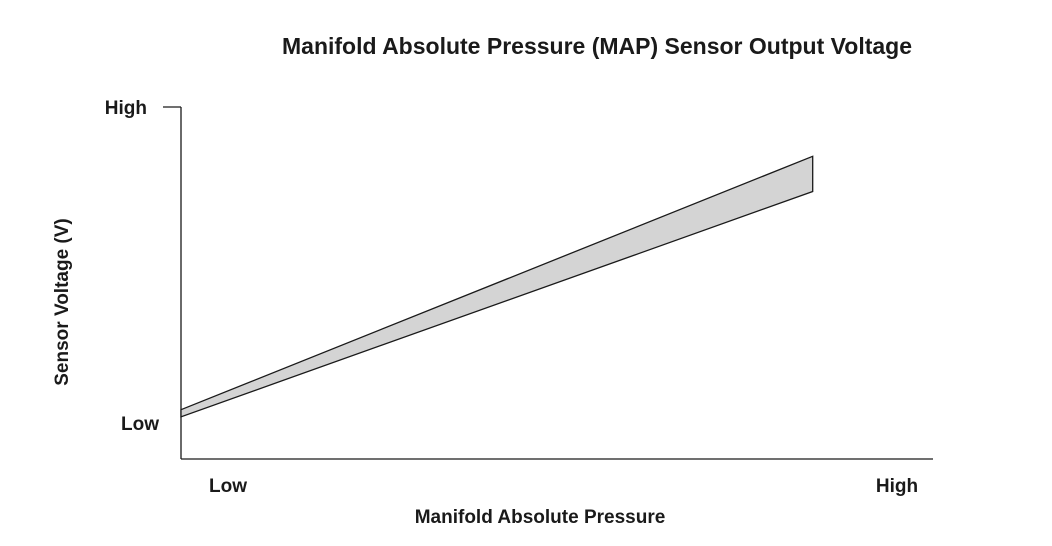  Describe the element at coordinates (140, 424) in the screenshot. I see `y-tick-label-low: Low` at that location.